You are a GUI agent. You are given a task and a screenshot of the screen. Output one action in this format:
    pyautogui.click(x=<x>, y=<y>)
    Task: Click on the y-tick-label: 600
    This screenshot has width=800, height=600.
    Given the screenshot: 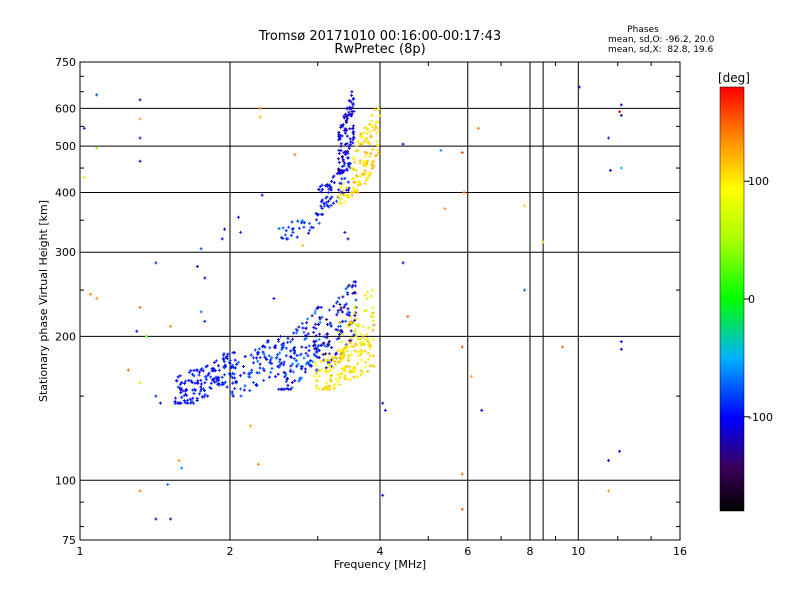 What is the action you would take?
    pyautogui.click(x=65, y=108)
    